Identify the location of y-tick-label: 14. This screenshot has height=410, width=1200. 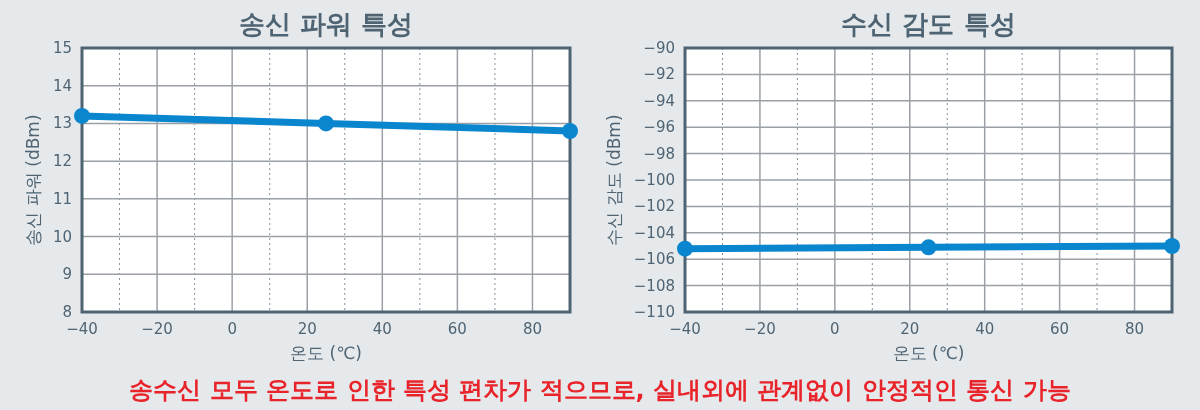
(62, 85).